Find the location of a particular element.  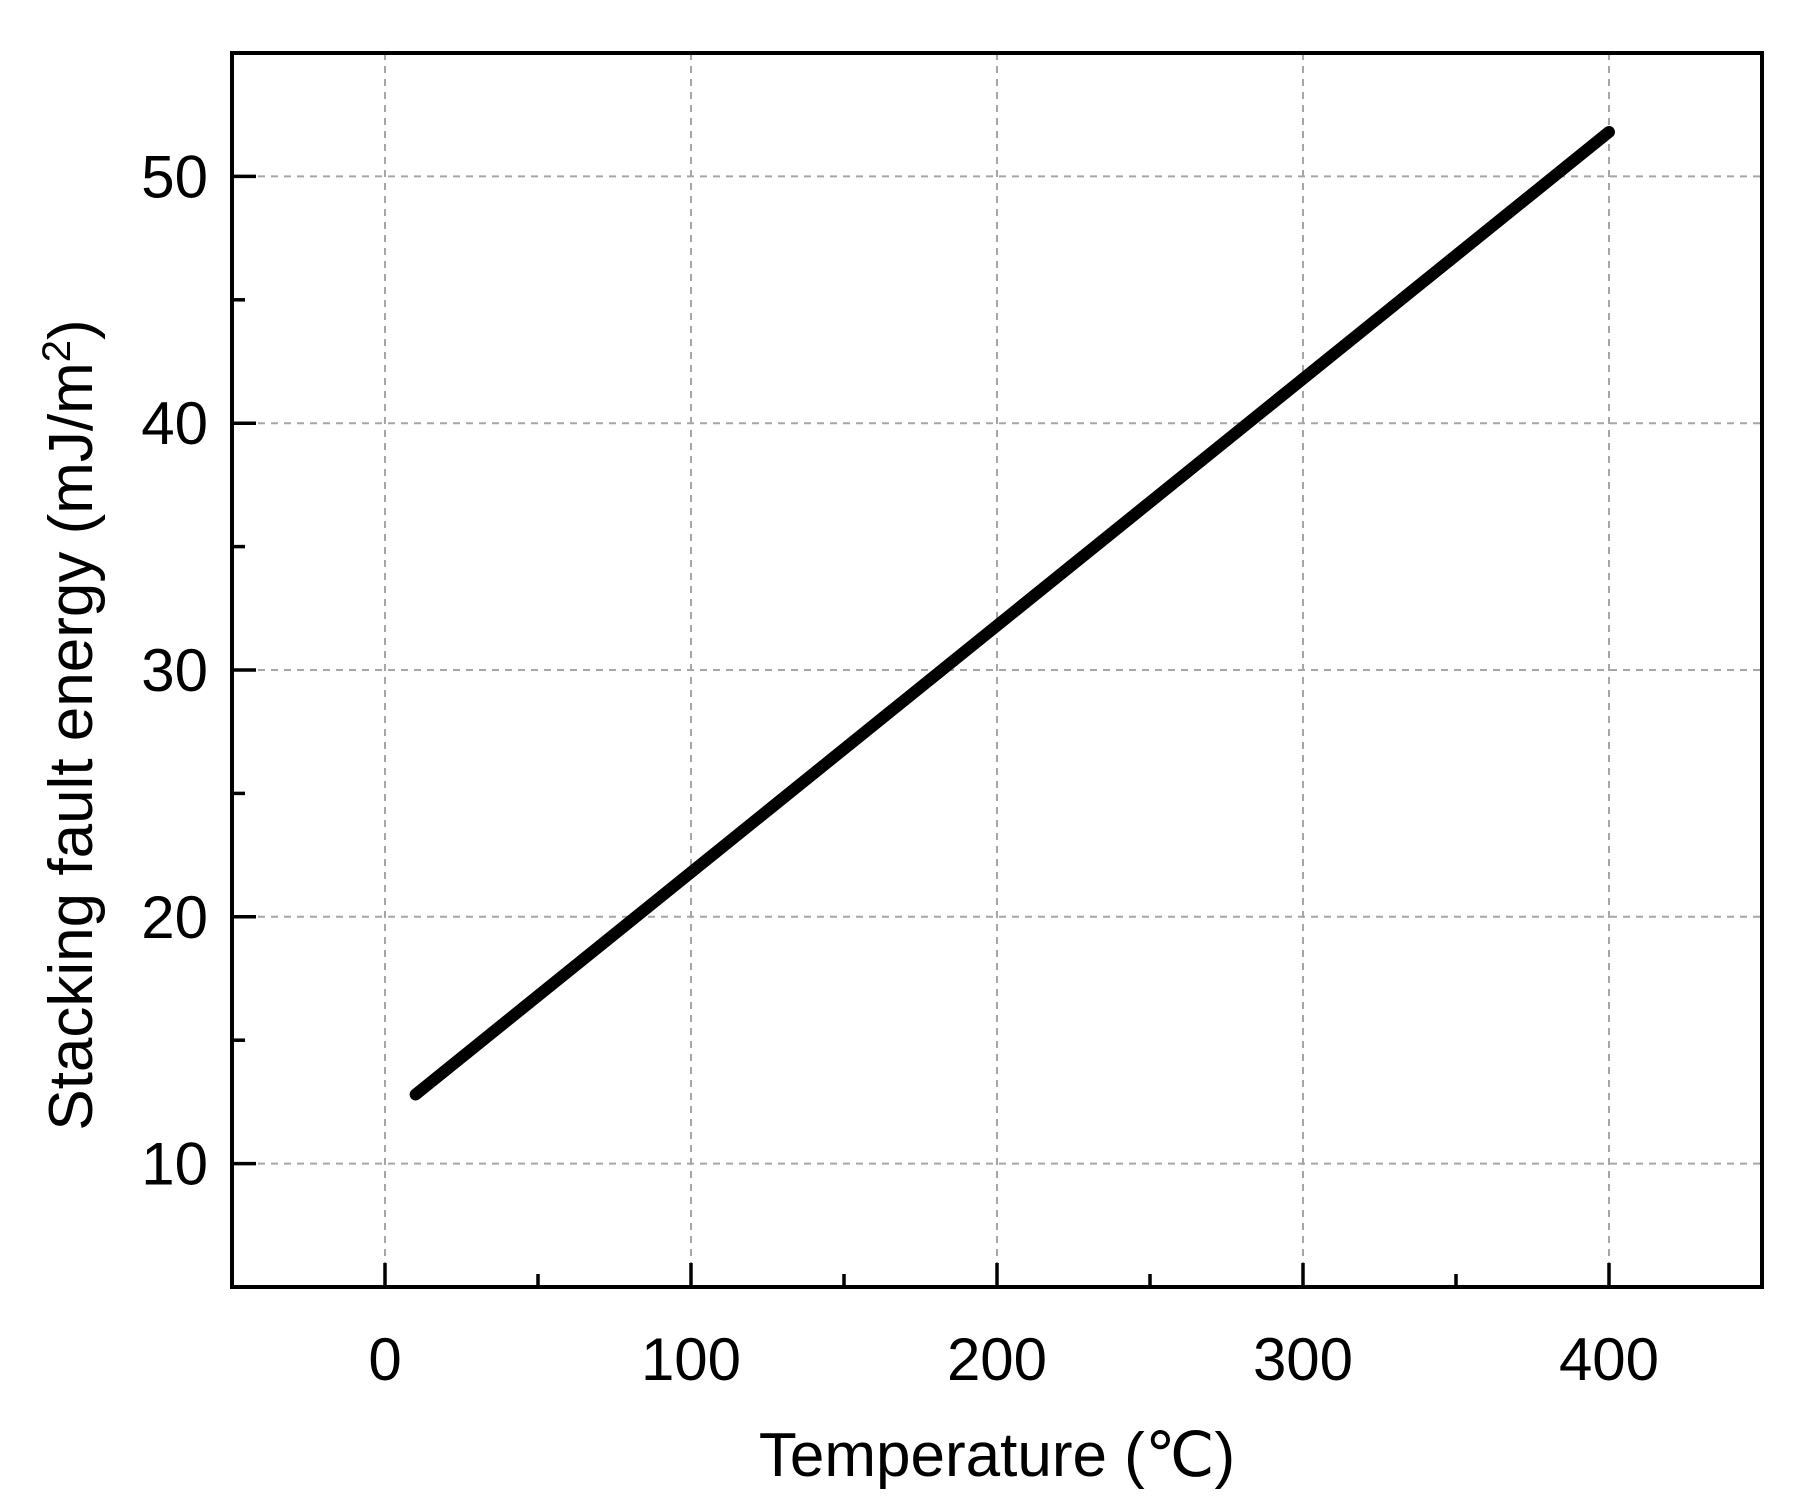

x-tick-label: 0 is located at coordinates (384, 1359).